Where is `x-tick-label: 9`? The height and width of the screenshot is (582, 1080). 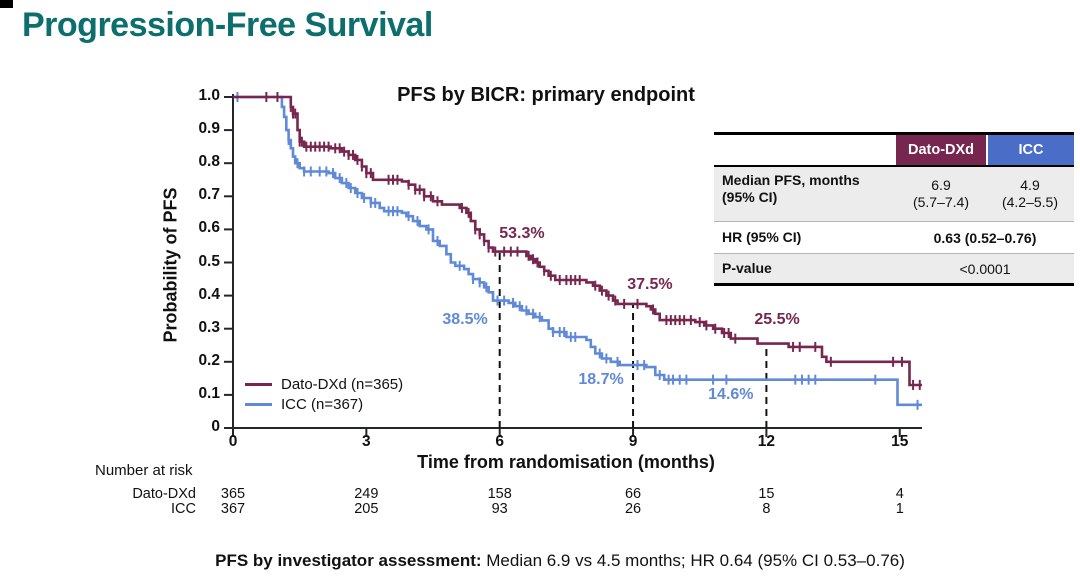
x-tick-label: 9 is located at coordinates (633, 441).